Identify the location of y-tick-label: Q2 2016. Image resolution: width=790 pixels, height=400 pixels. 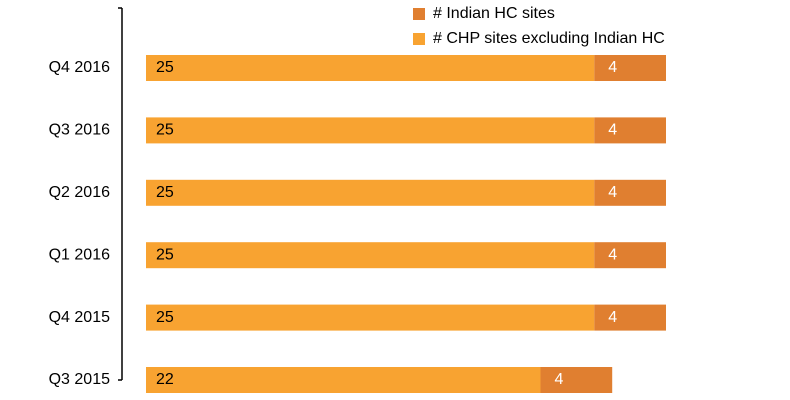
(79, 192).